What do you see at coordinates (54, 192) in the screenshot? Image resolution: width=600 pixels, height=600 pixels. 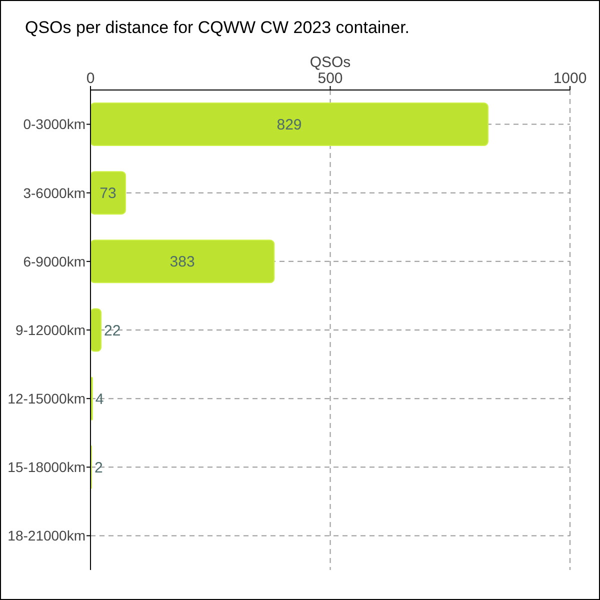 I see `y-tick-label: 3-6000km` at bounding box center [54, 192].